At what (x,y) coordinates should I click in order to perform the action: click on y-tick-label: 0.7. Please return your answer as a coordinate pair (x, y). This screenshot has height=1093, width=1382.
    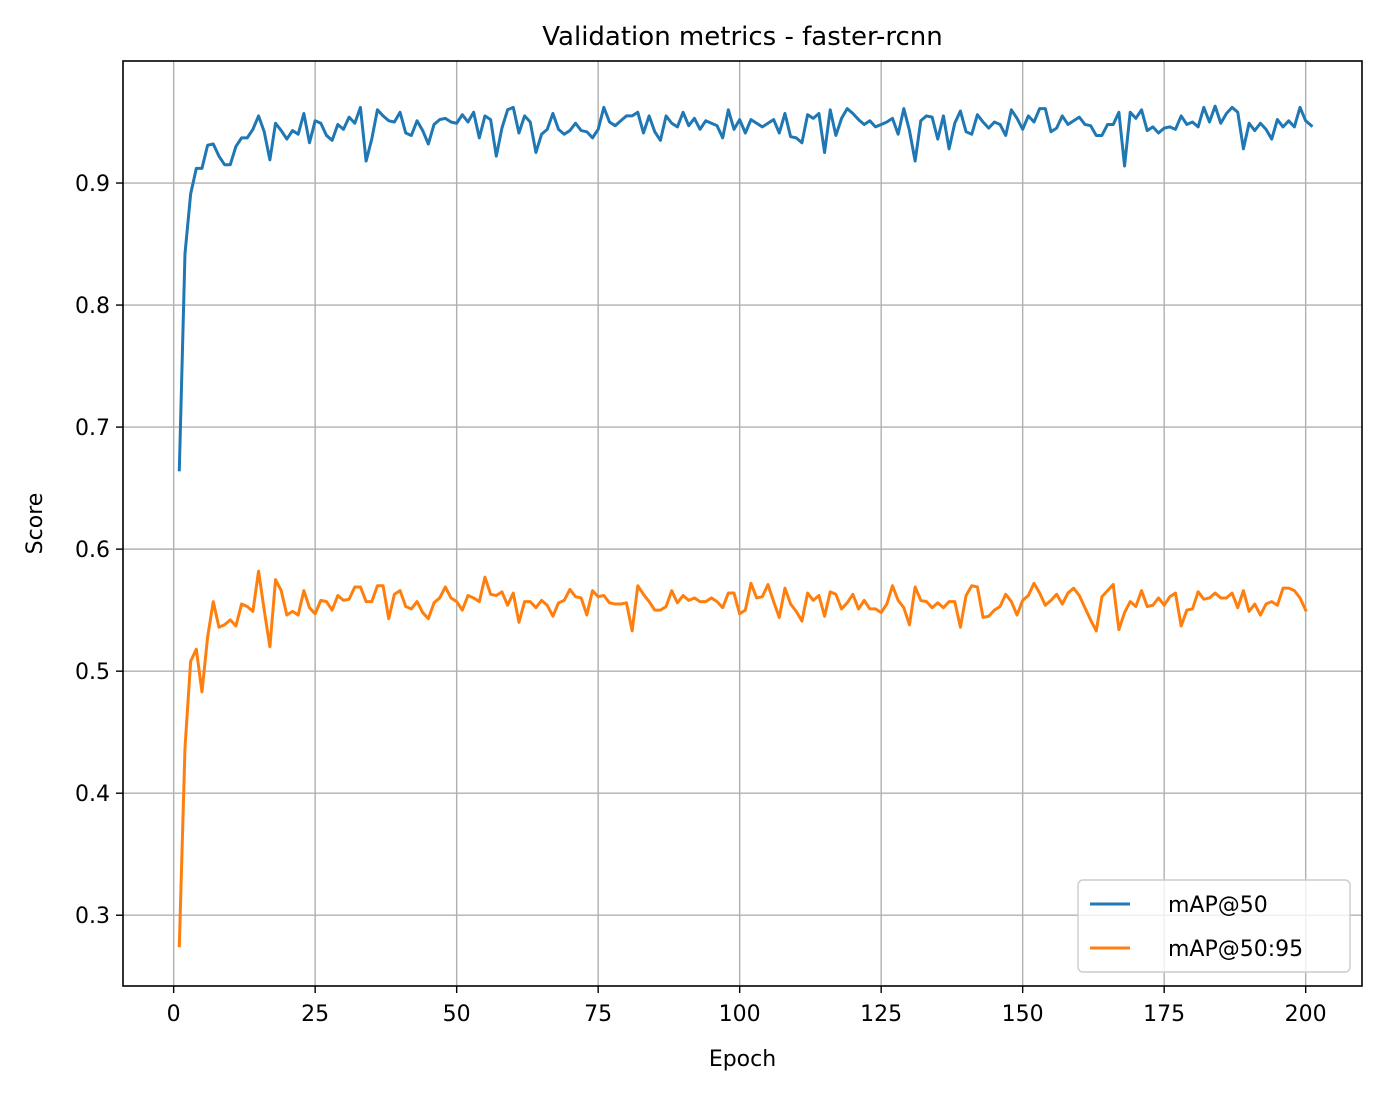
    Looking at the image, I should click on (92, 428).